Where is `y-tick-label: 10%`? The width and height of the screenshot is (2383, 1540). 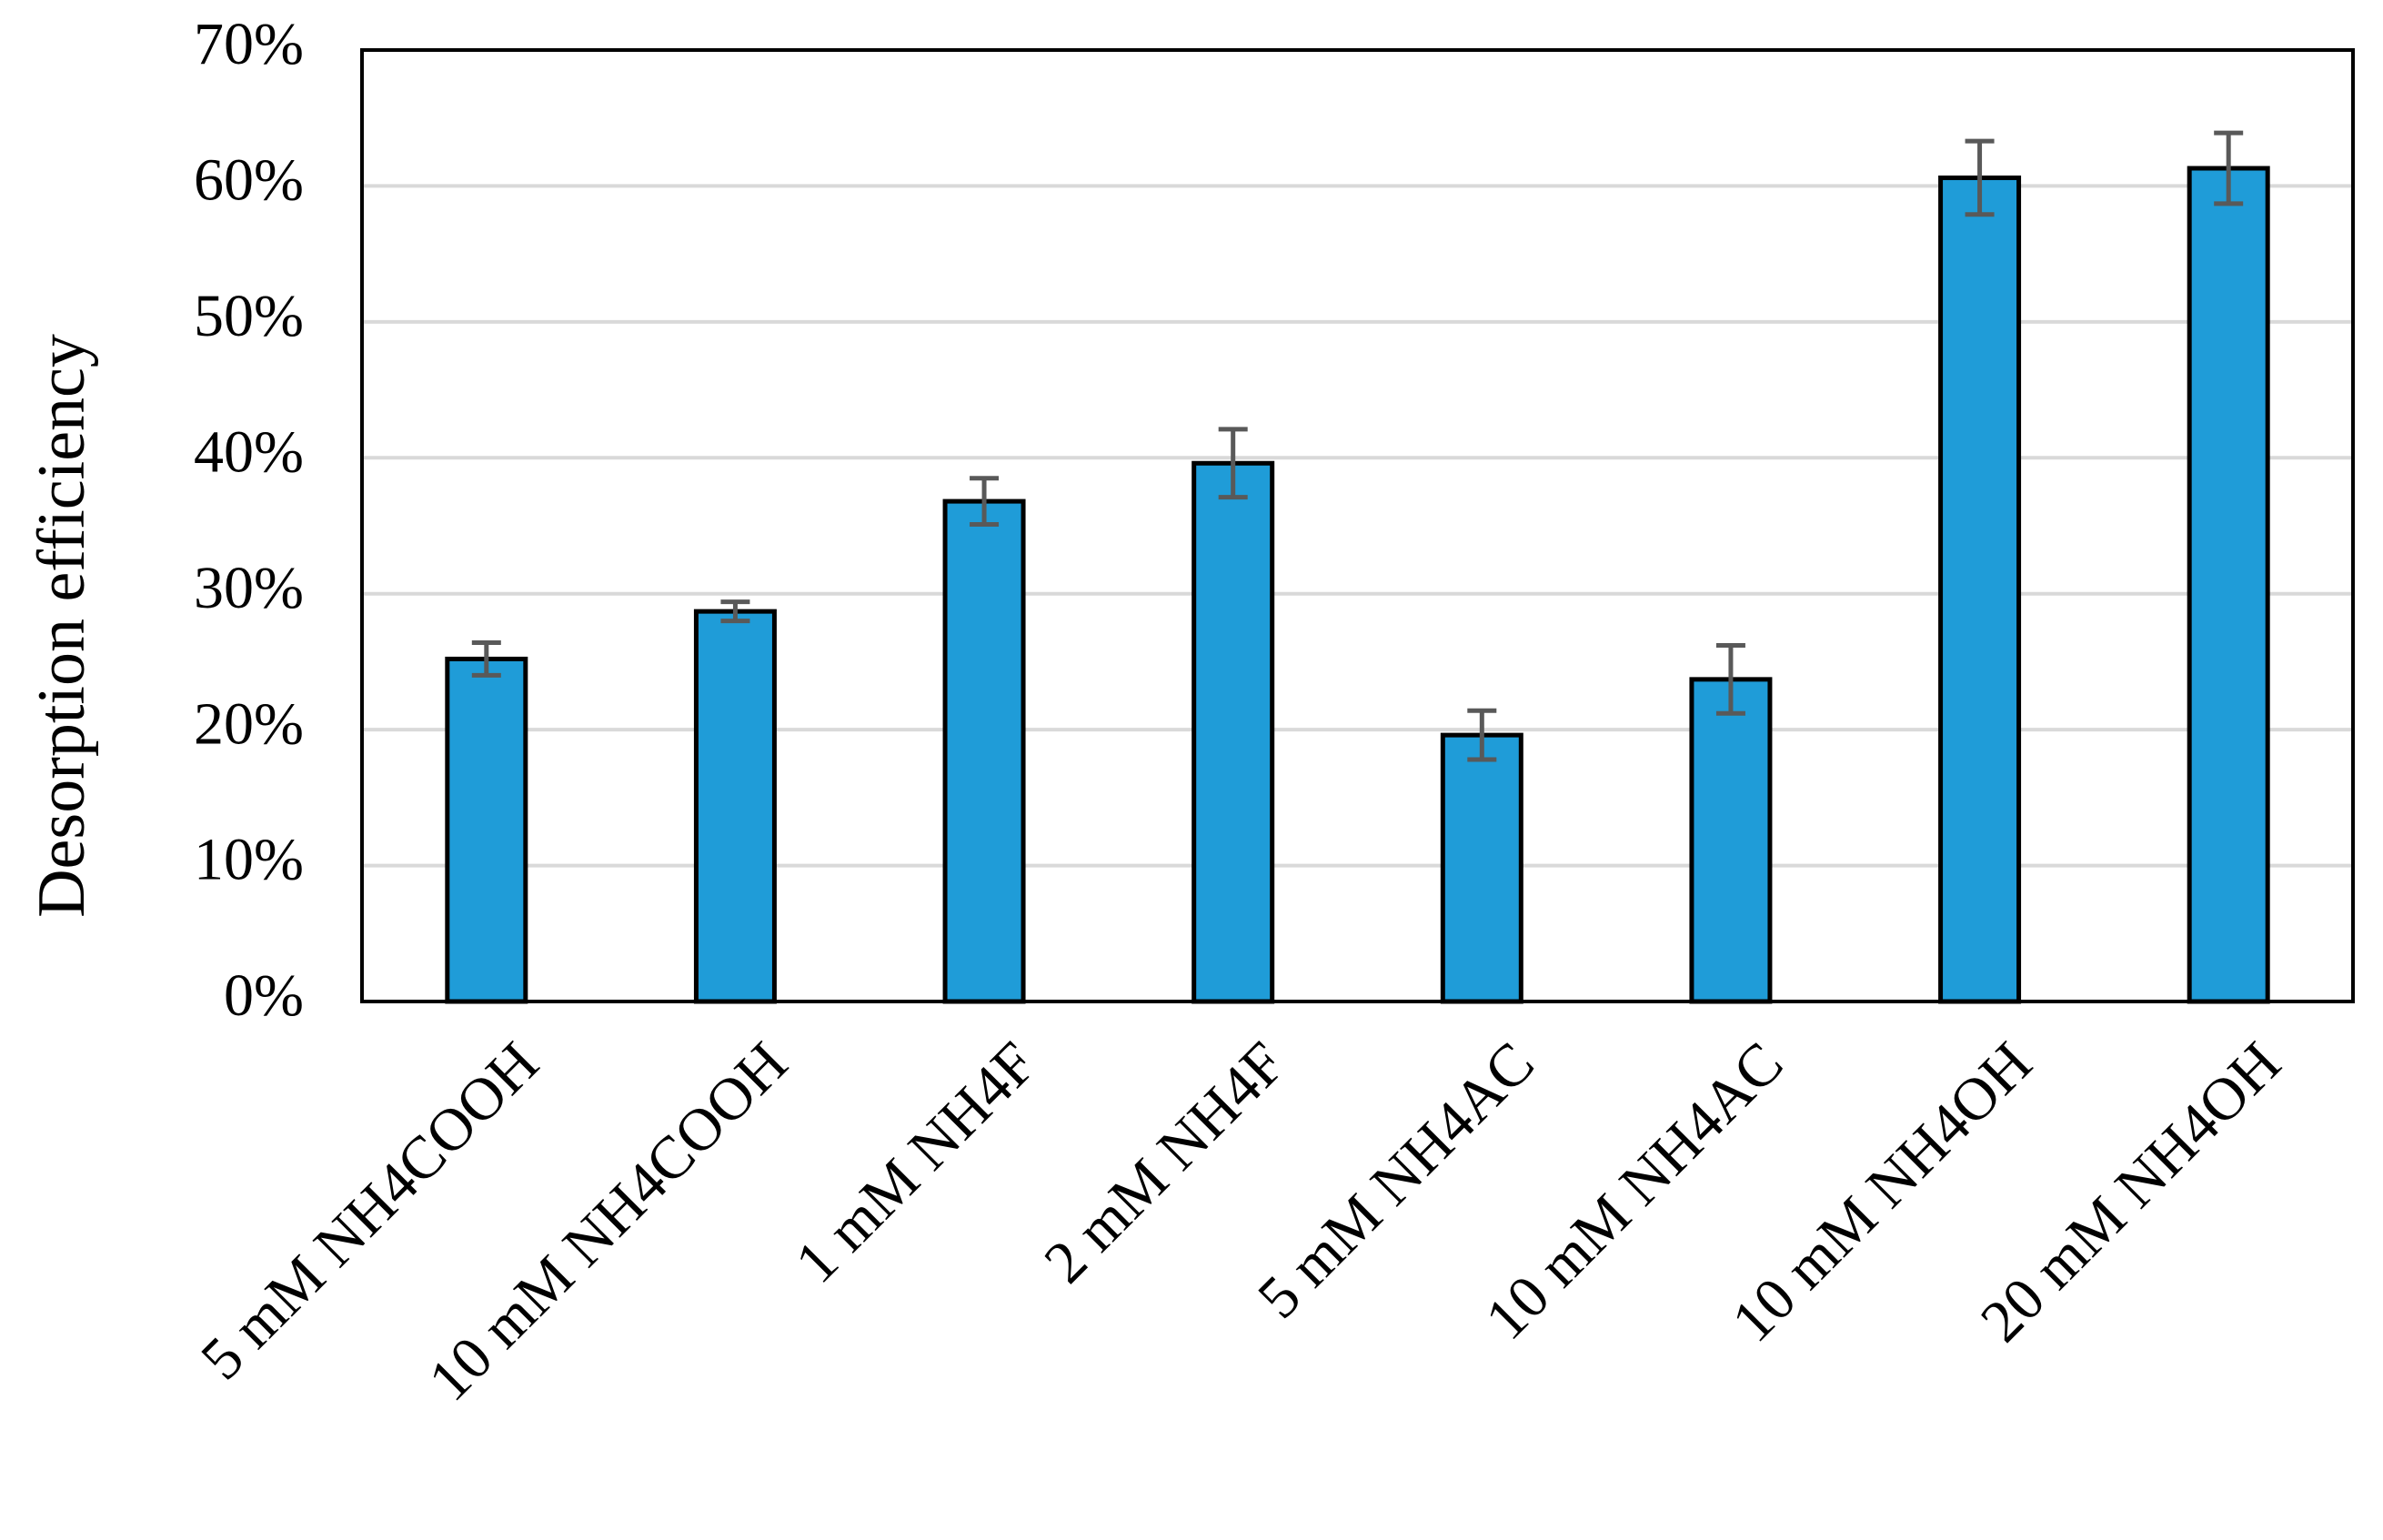
y-tick-label: 10% is located at coordinates (249, 860).